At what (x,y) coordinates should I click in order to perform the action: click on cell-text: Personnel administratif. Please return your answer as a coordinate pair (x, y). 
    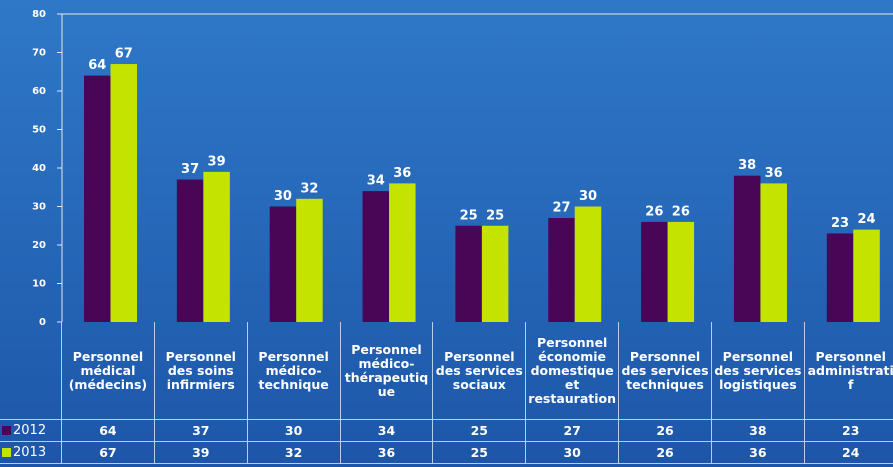
    Looking at the image, I should click on (850, 370).